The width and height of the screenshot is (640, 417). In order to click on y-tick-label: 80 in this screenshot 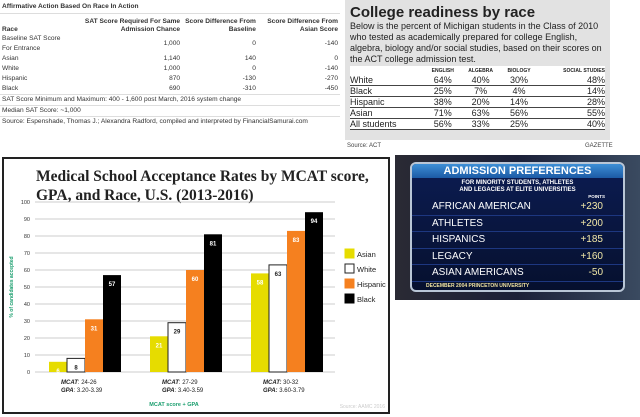, I will do `click(27, 237)`.